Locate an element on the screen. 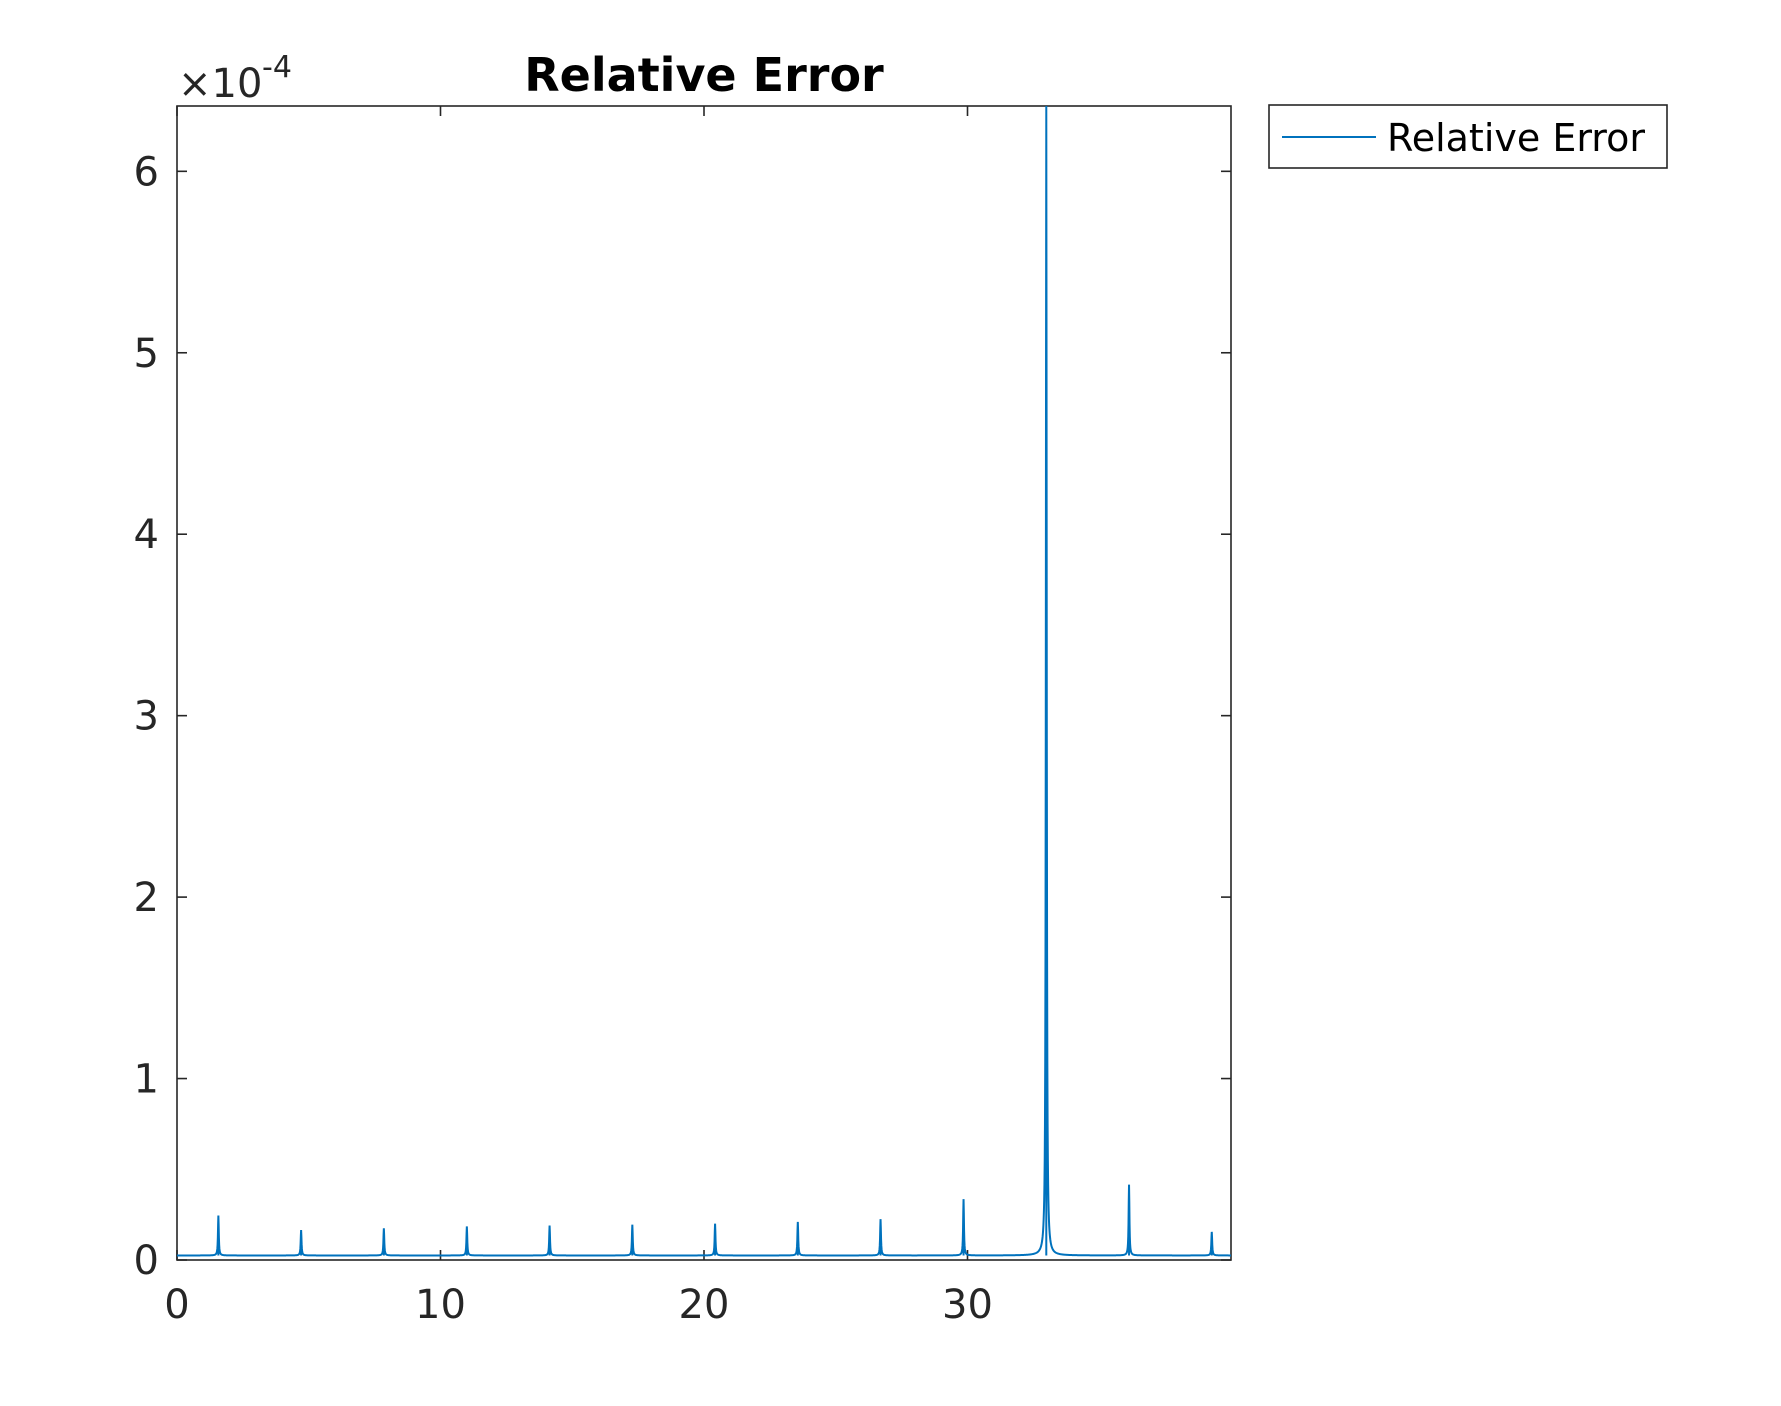  y-tick-label: 4 is located at coordinates (146, 535).